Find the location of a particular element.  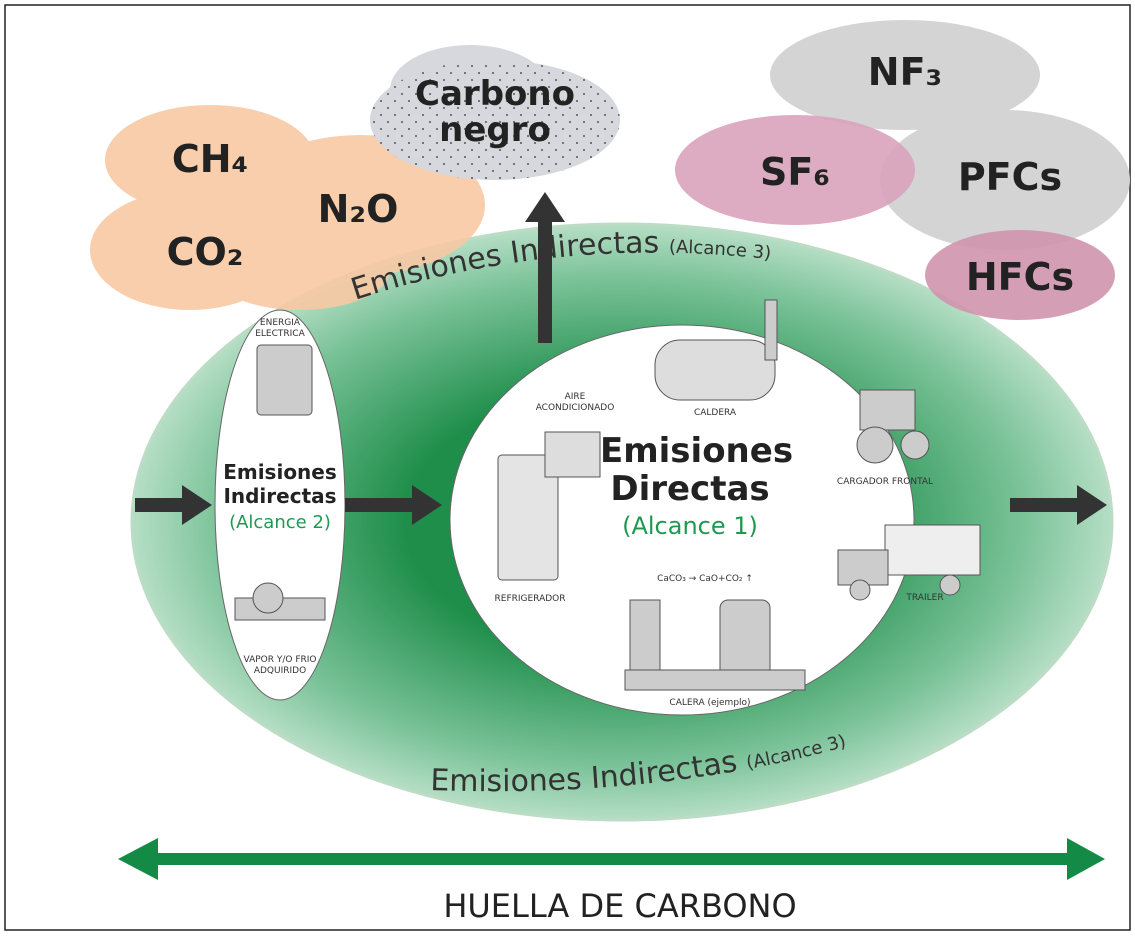

cloud-black-carbon is located at coordinates (495, 112).